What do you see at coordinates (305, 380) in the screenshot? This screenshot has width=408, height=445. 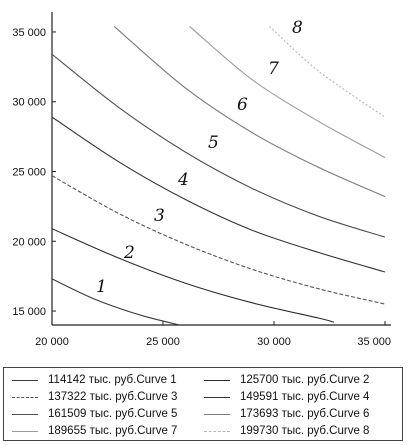 I see `legend-label: 125700 тыс. руб.Curve 2` at bounding box center [305, 380].